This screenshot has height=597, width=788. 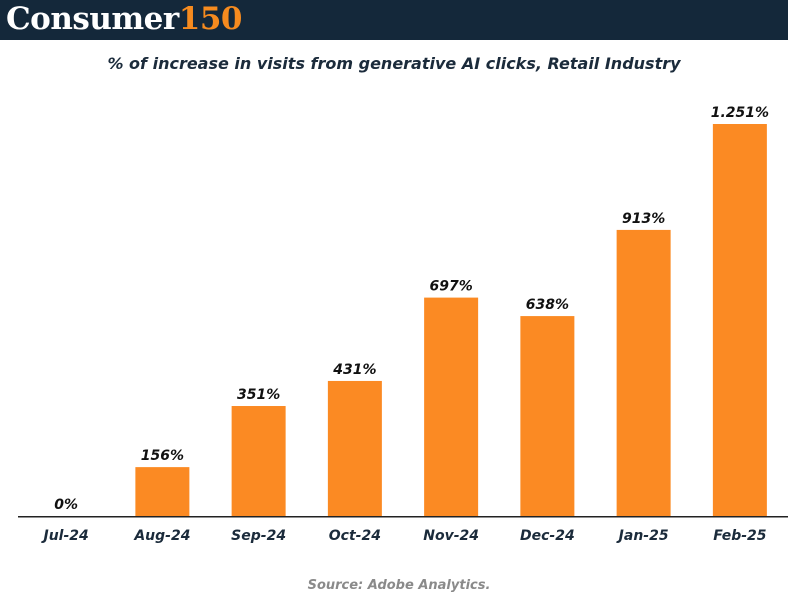 I want to click on header-banner: Consumer150, so click(x=394, y=20).